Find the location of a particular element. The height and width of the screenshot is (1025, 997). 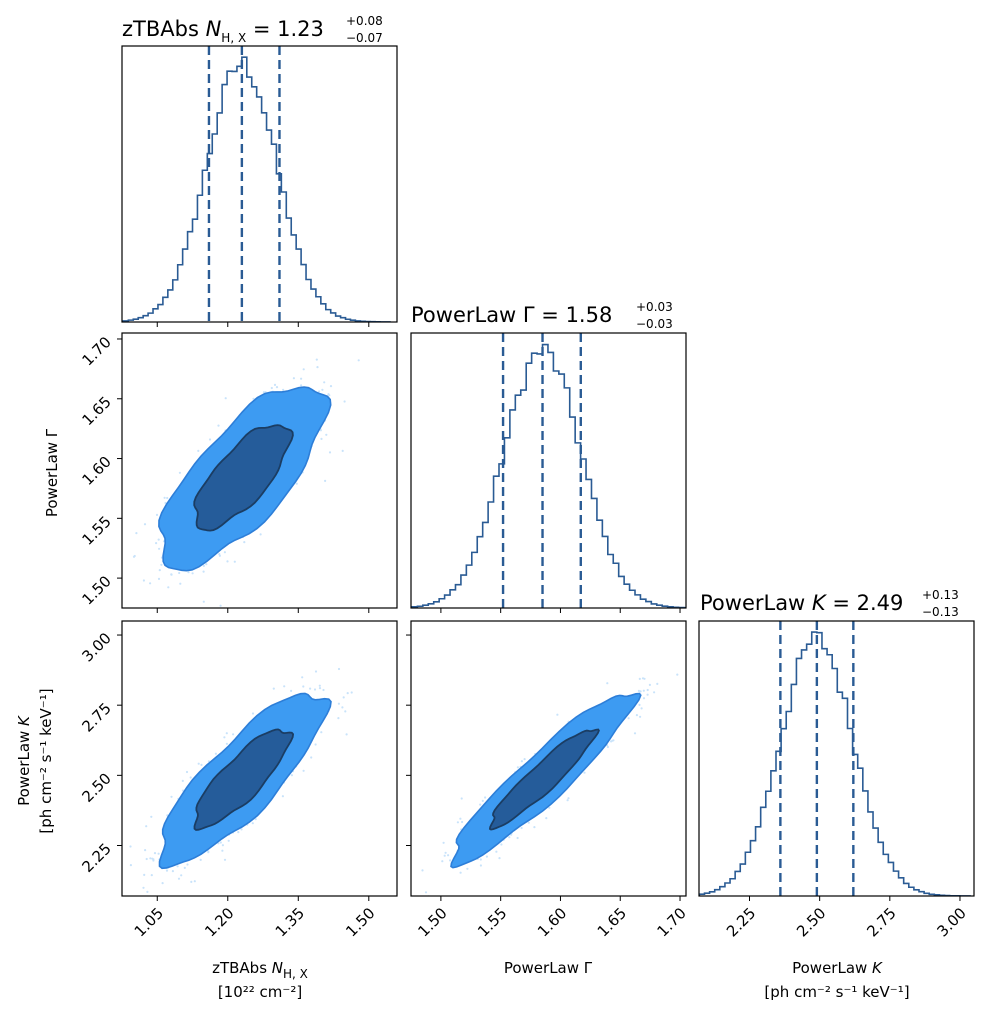

xtick-label: 1.05 is located at coordinates (149, 922).